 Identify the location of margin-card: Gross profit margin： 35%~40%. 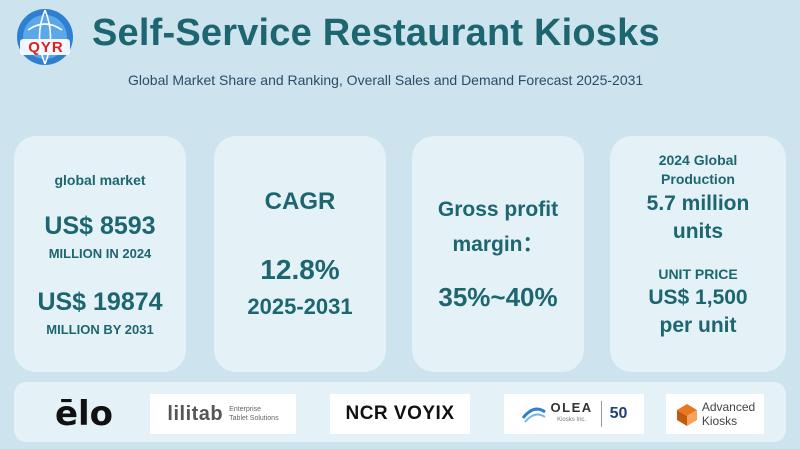
(498, 254).